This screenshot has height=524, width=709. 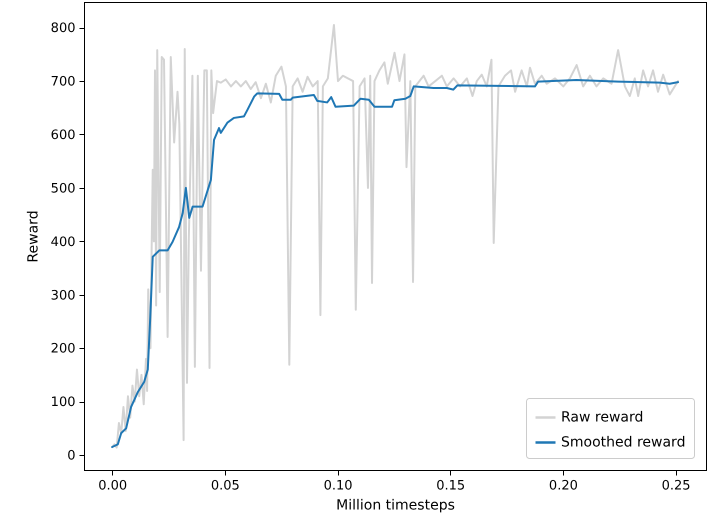 What do you see at coordinates (63, 135) in the screenshot?
I see `y-tick-label: 600` at bounding box center [63, 135].